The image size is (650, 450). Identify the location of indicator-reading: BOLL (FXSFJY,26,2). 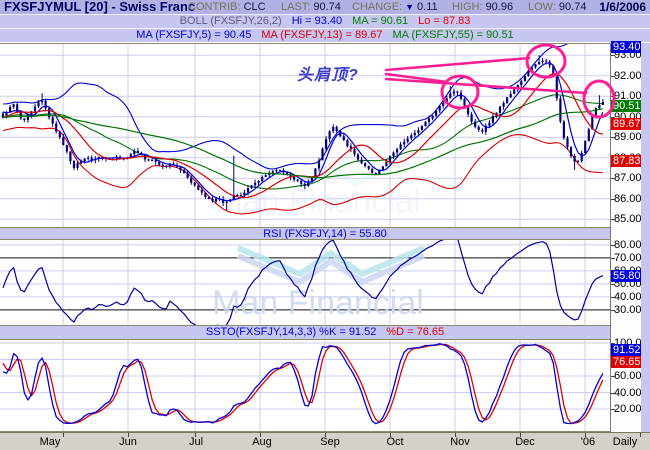
(230, 21).